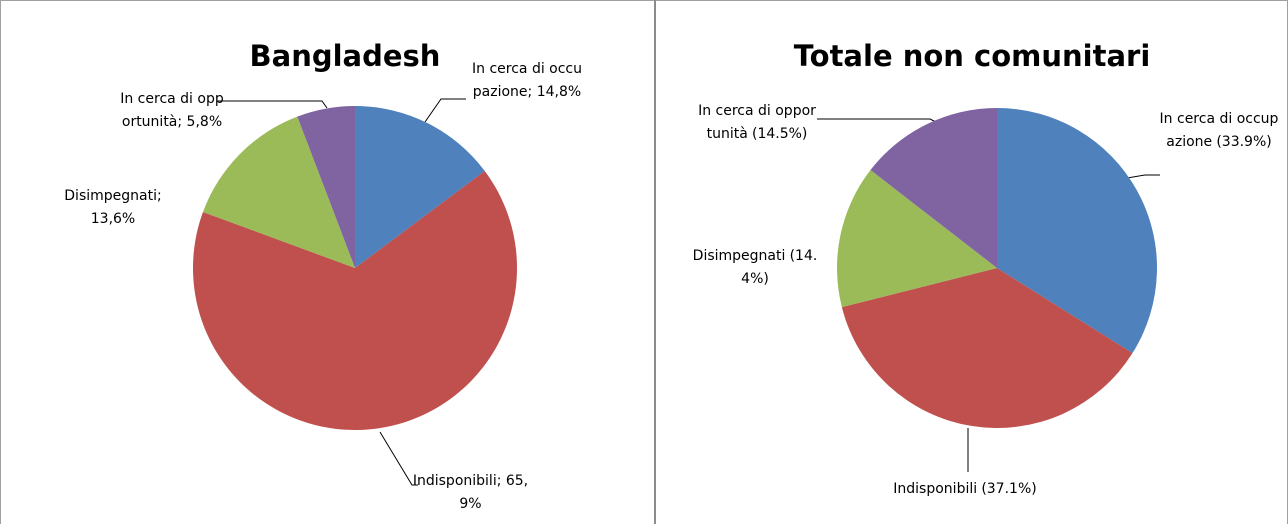  What do you see at coordinates (126, 207) in the screenshot?
I see `value-label: ; 13,6%` at bounding box center [126, 207].